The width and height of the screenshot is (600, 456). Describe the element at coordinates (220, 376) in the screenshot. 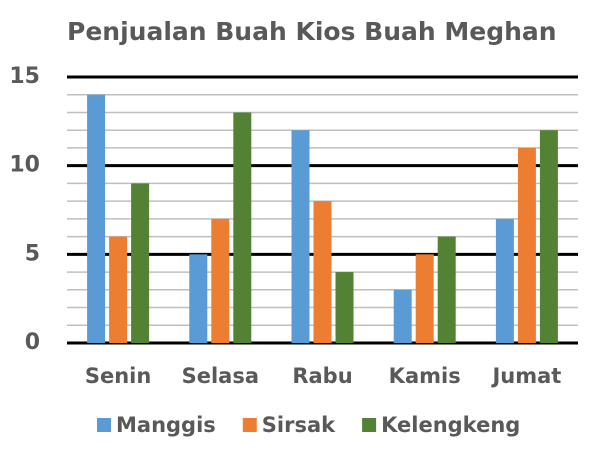

I see `x-tick-label: Selasa` at that location.